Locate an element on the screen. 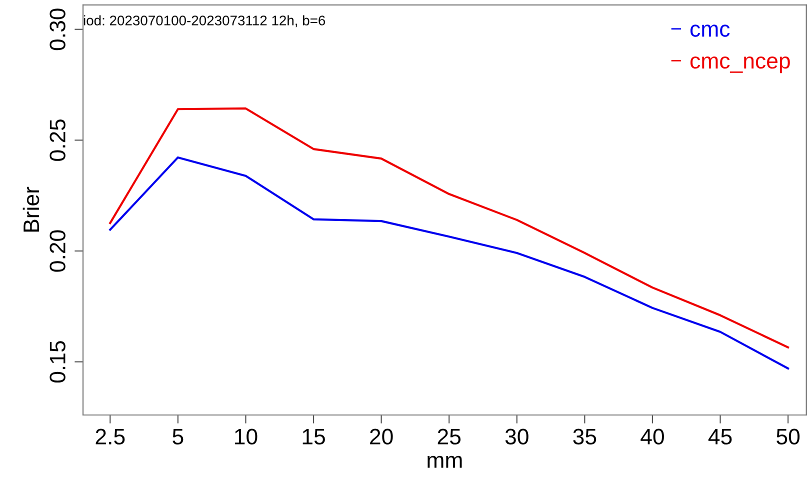 Image resolution: width=810 pixels, height=497 pixels. text: iod: 2023070100-2023073112 12h, b=6 is located at coordinates (205, 21).